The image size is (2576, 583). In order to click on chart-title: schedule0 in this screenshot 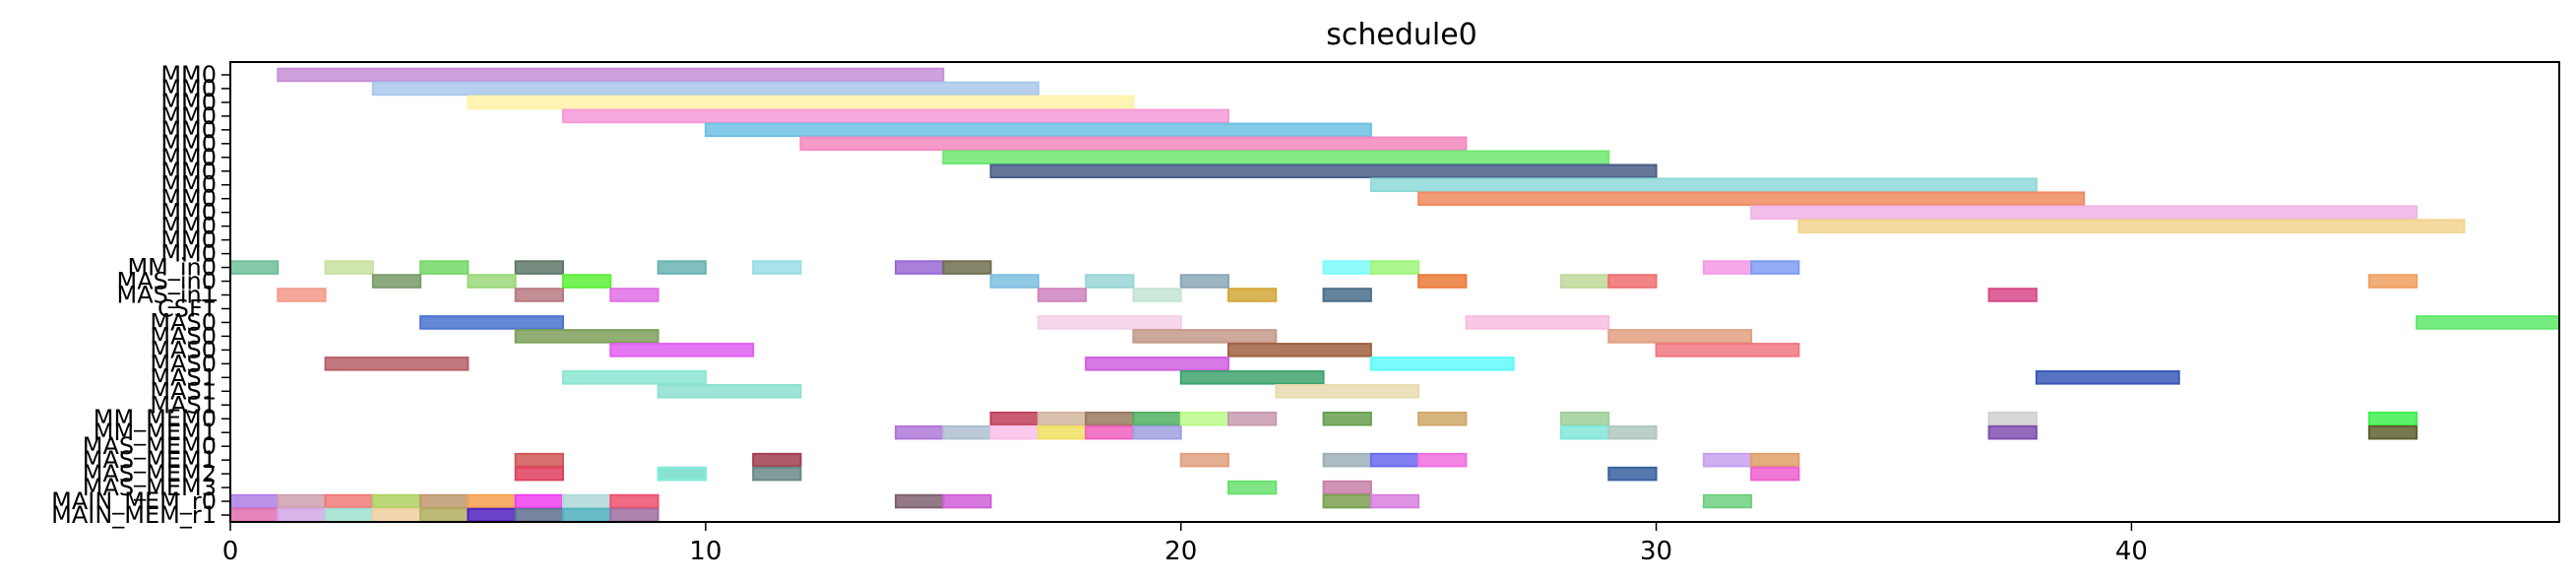, I will do `click(1401, 35)`.